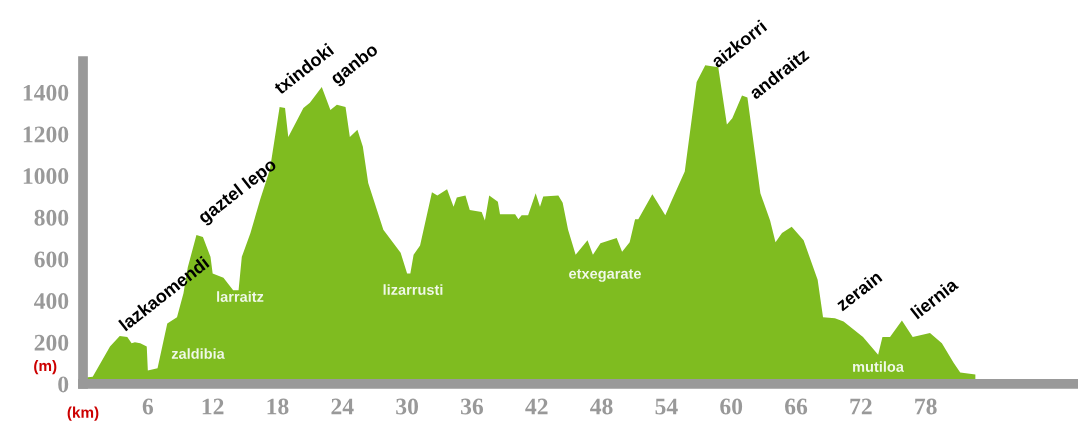  What do you see at coordinates (605, 275) in the screenshot?
I see `annotation: etxegarate` at bounding box center [605, 275].